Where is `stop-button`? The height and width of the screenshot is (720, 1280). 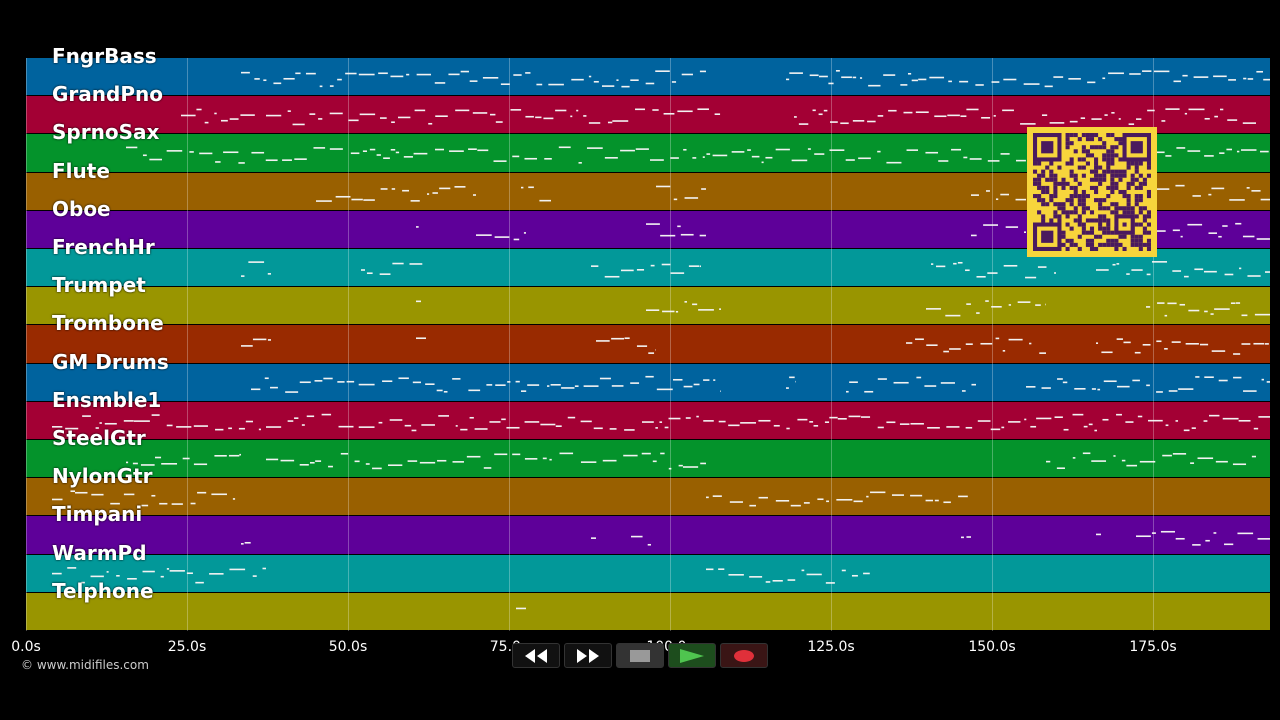 stop-button is located at coordinates (640, 655).